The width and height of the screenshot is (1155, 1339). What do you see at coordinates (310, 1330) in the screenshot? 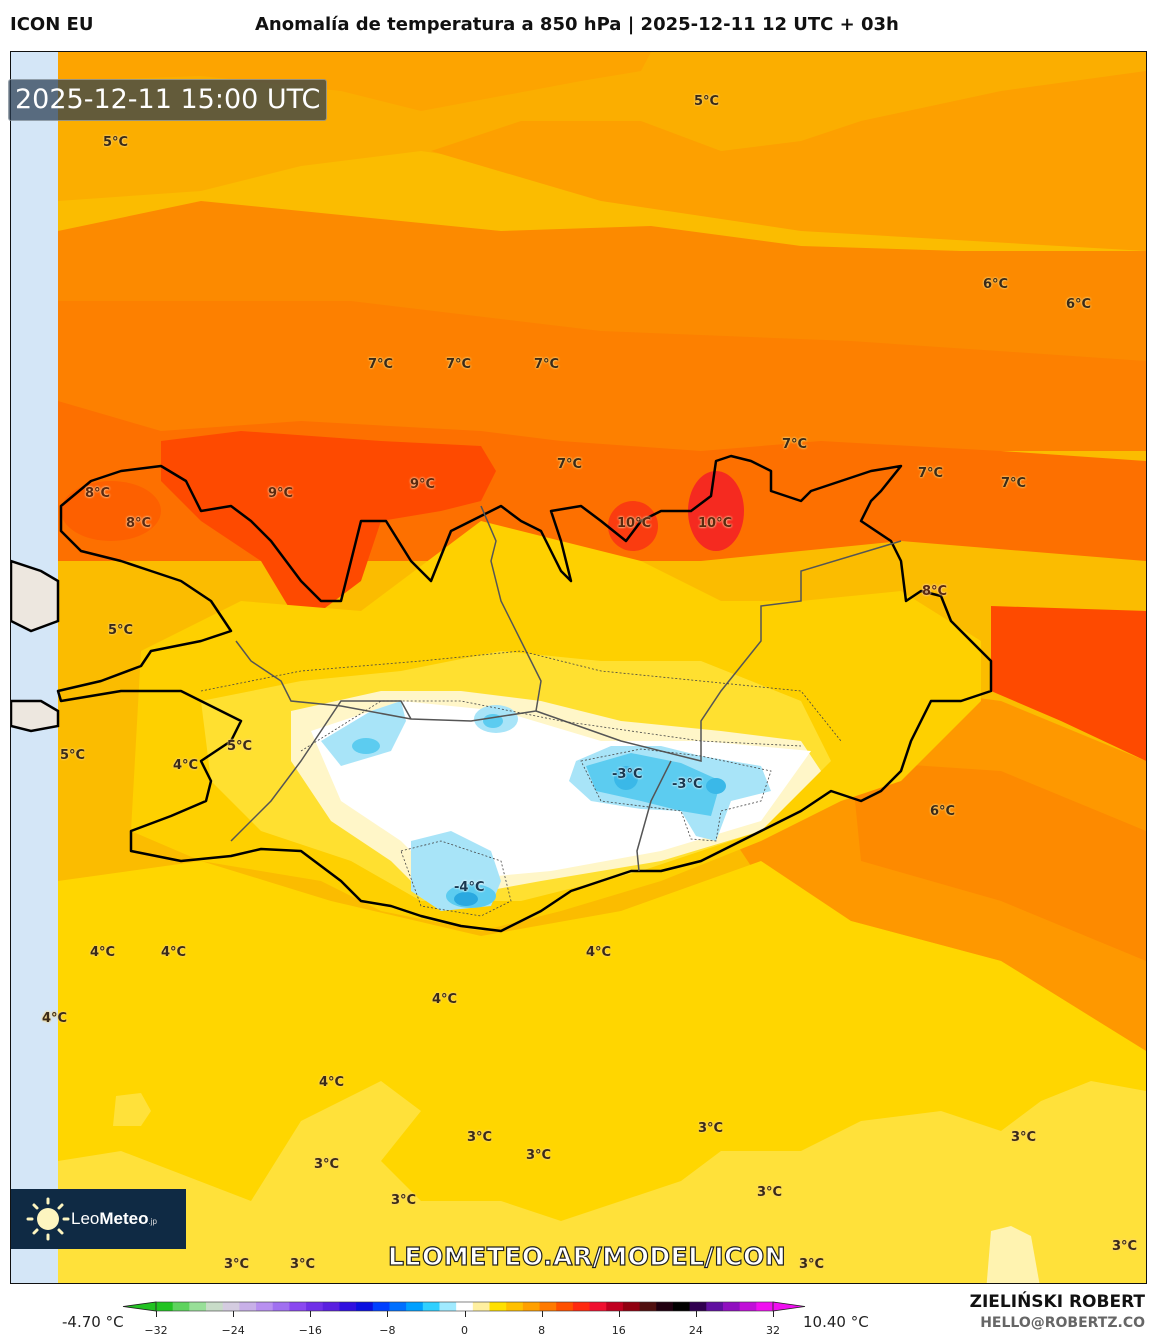
I see `colorbar-tick-label: −16` at bounding box center [310, 1330].